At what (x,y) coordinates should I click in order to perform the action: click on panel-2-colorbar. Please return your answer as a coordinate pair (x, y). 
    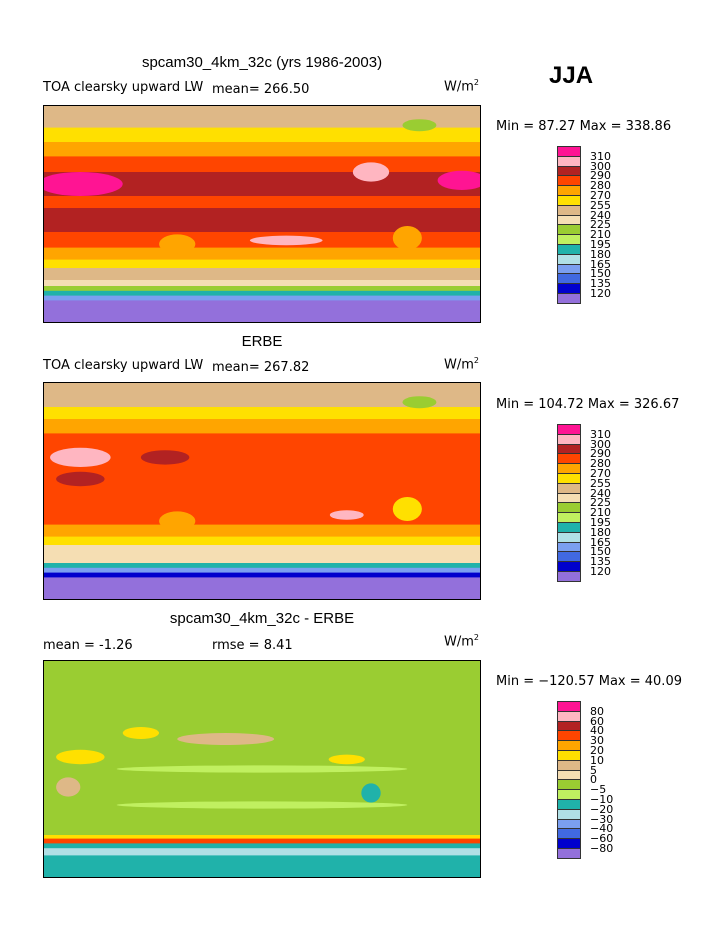
    Looking at the image, I should click on (569, 503).